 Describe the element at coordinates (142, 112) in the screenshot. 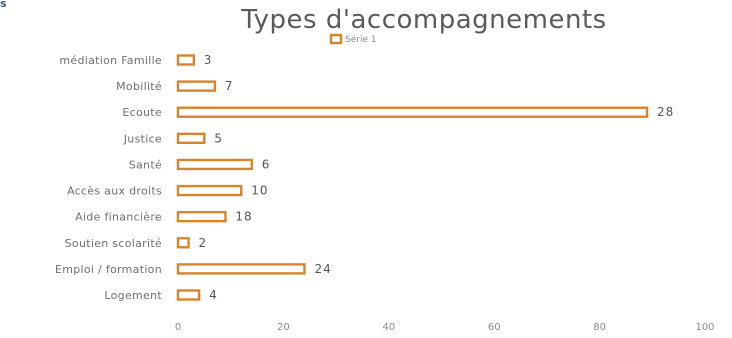

I see `category-label: Ecoute` at that location.